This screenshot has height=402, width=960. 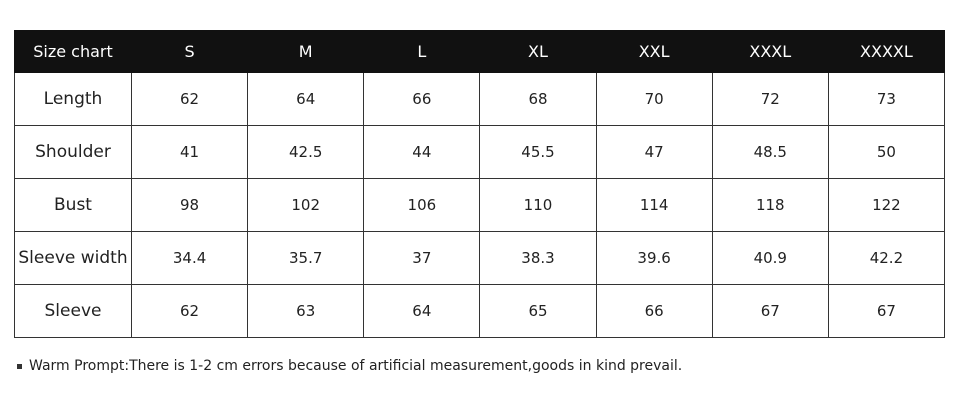 What do you see at coordinates (422, 205) in the screenshot?
I see `cell: 106` at bounding box center [422, 205].